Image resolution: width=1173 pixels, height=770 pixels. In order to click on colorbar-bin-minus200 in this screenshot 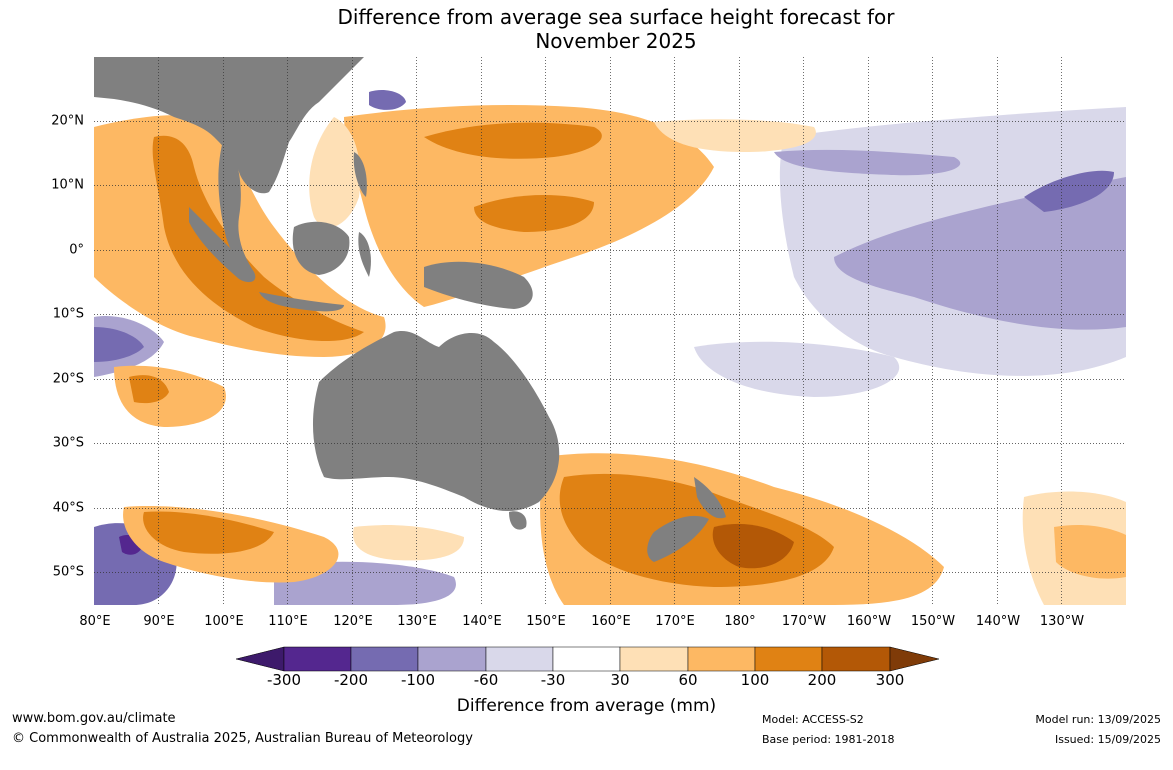, I will do `click(384, 659)`.